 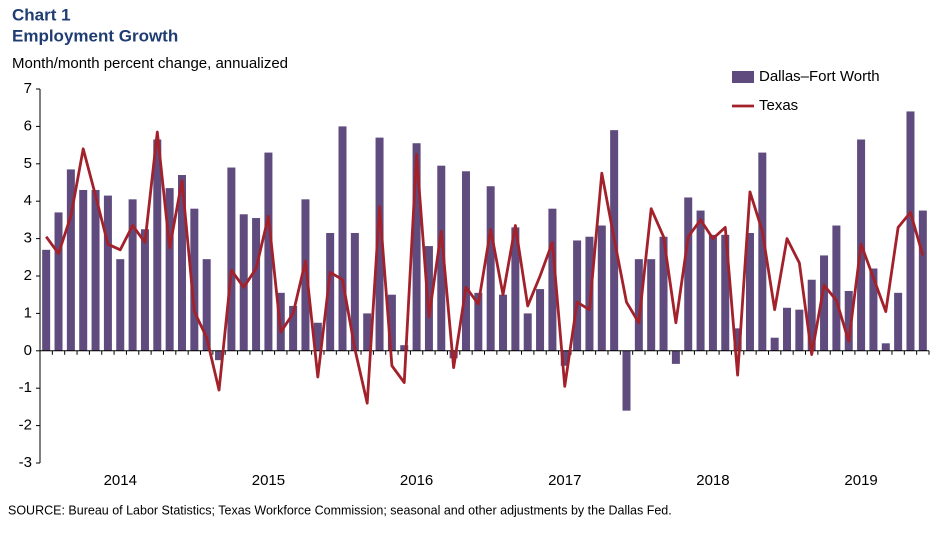 I want to click on y-tick-label: 4, so click(x=28, y=200).